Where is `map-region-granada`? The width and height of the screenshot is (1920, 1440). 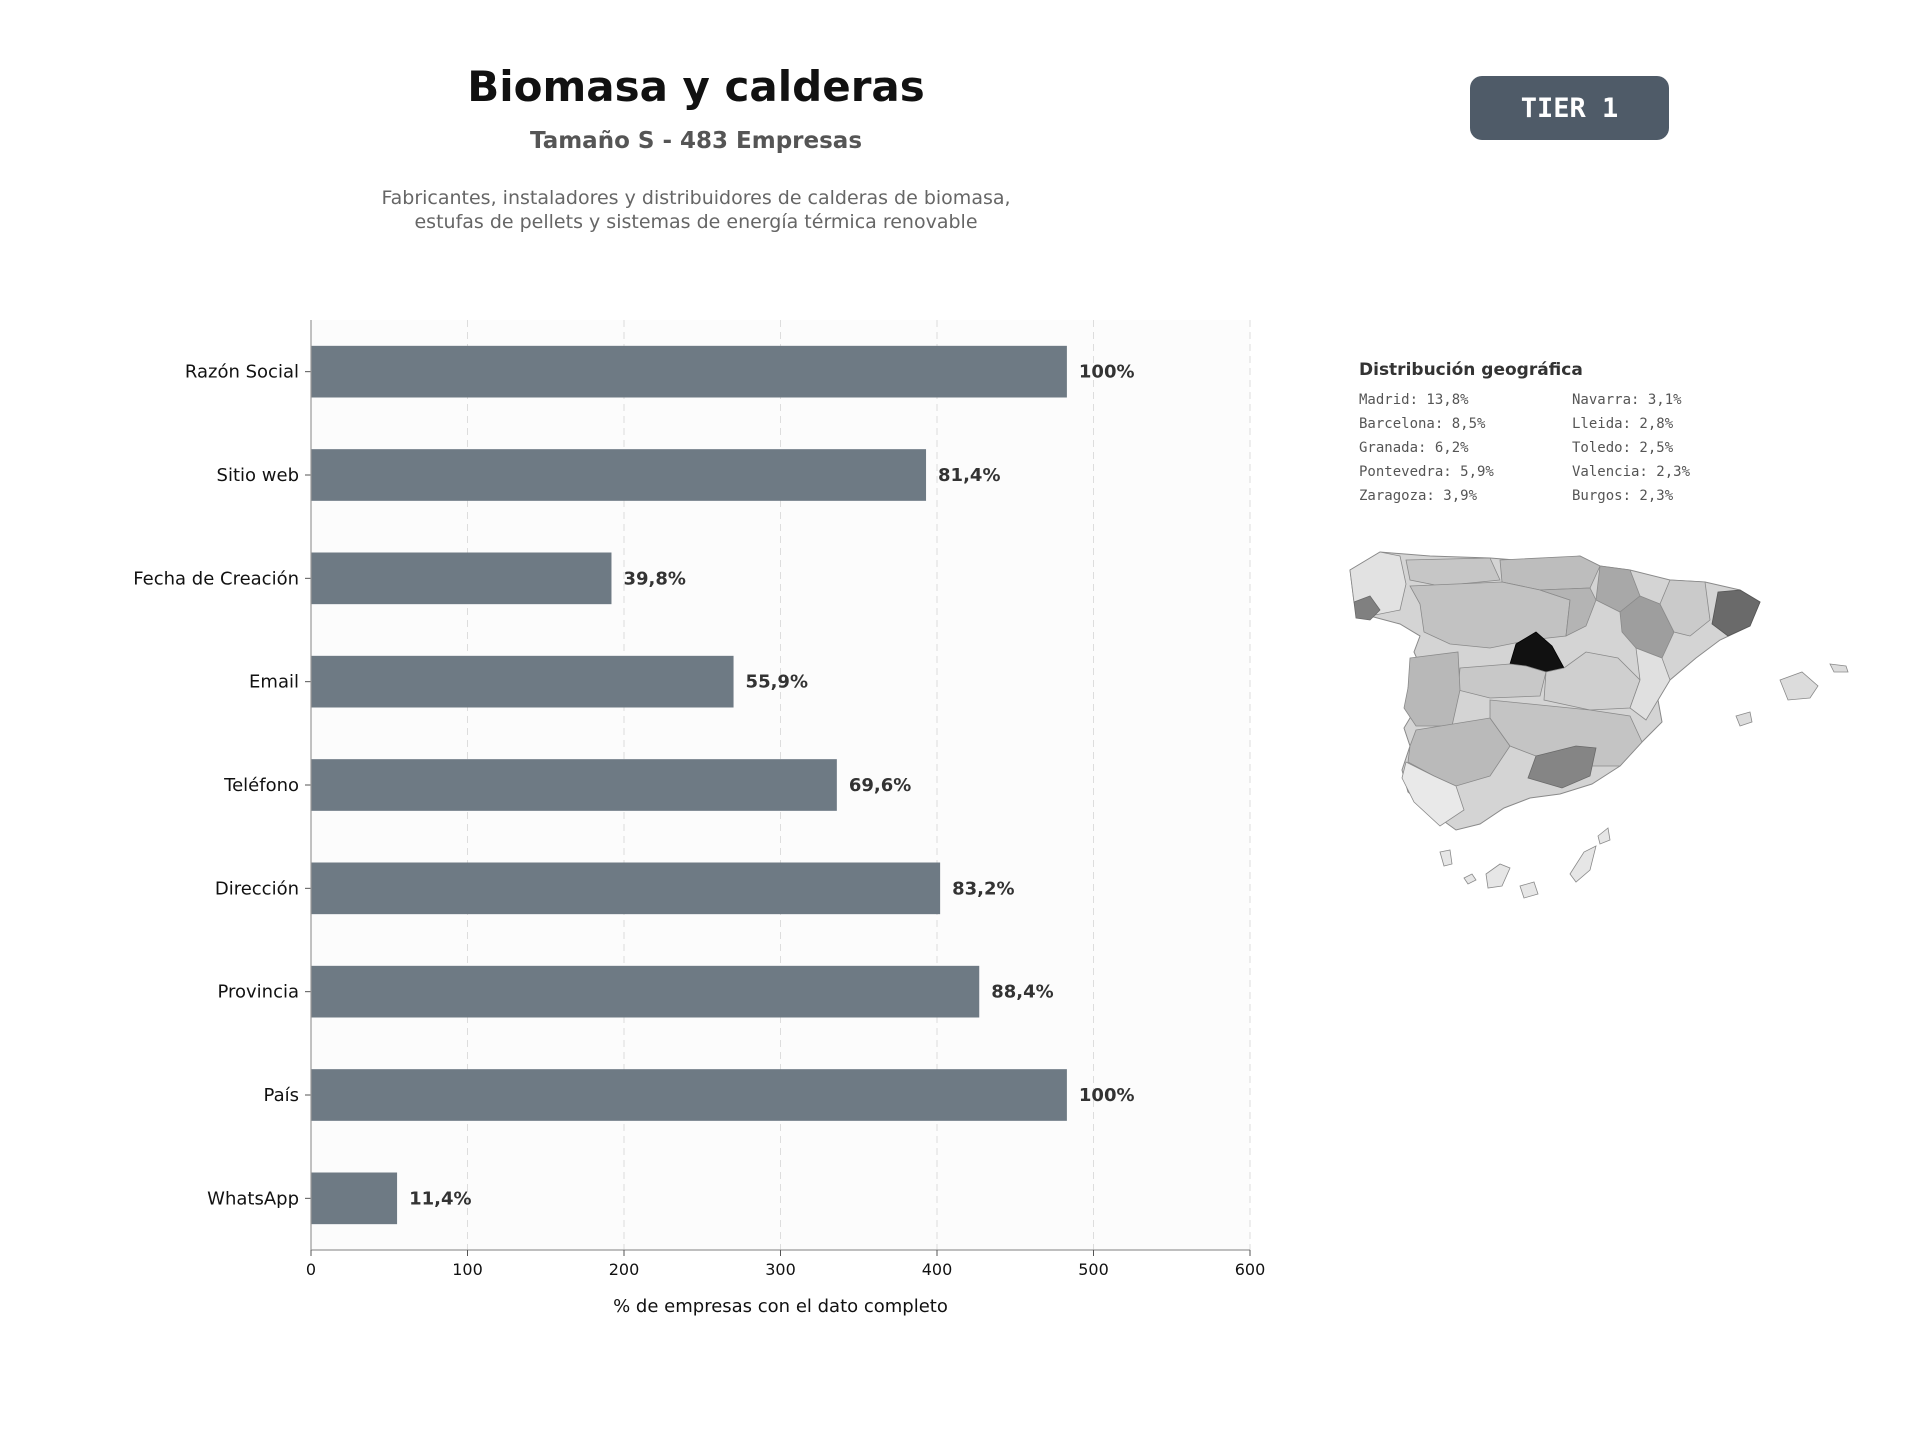 map-region-granada is located at coordinates (1562, 767).